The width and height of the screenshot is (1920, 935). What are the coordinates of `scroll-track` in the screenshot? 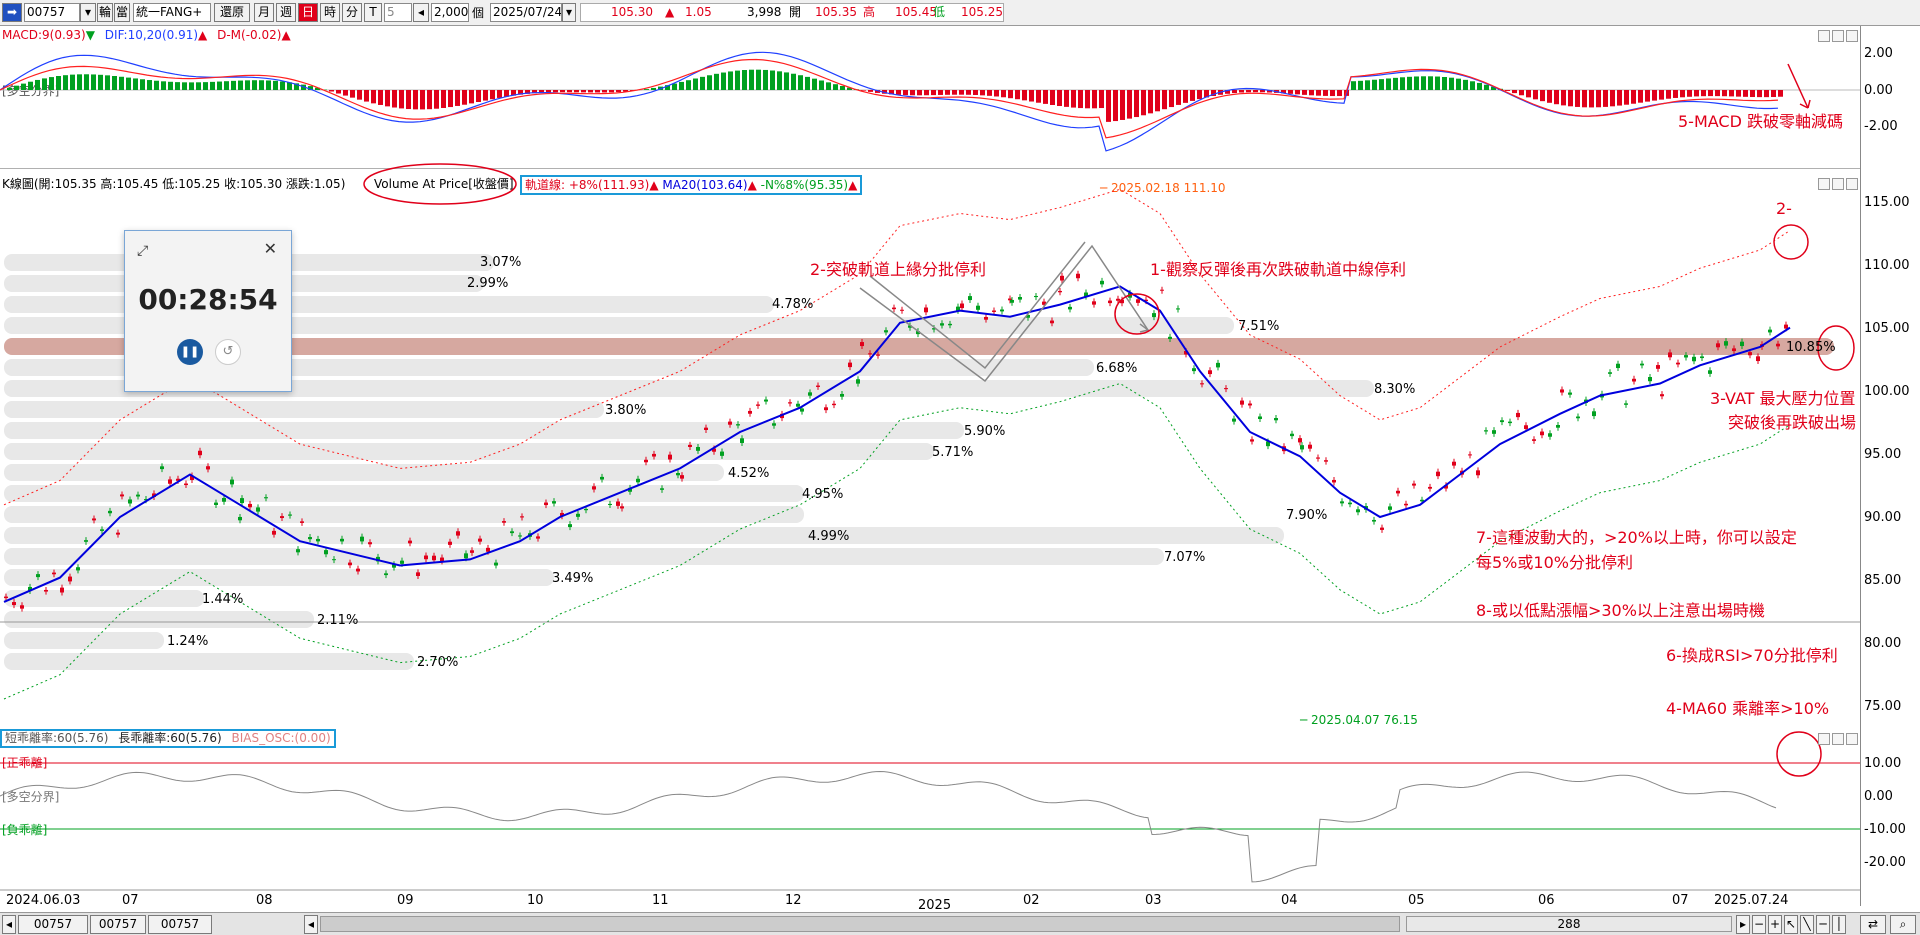 It's located at (860, 924).